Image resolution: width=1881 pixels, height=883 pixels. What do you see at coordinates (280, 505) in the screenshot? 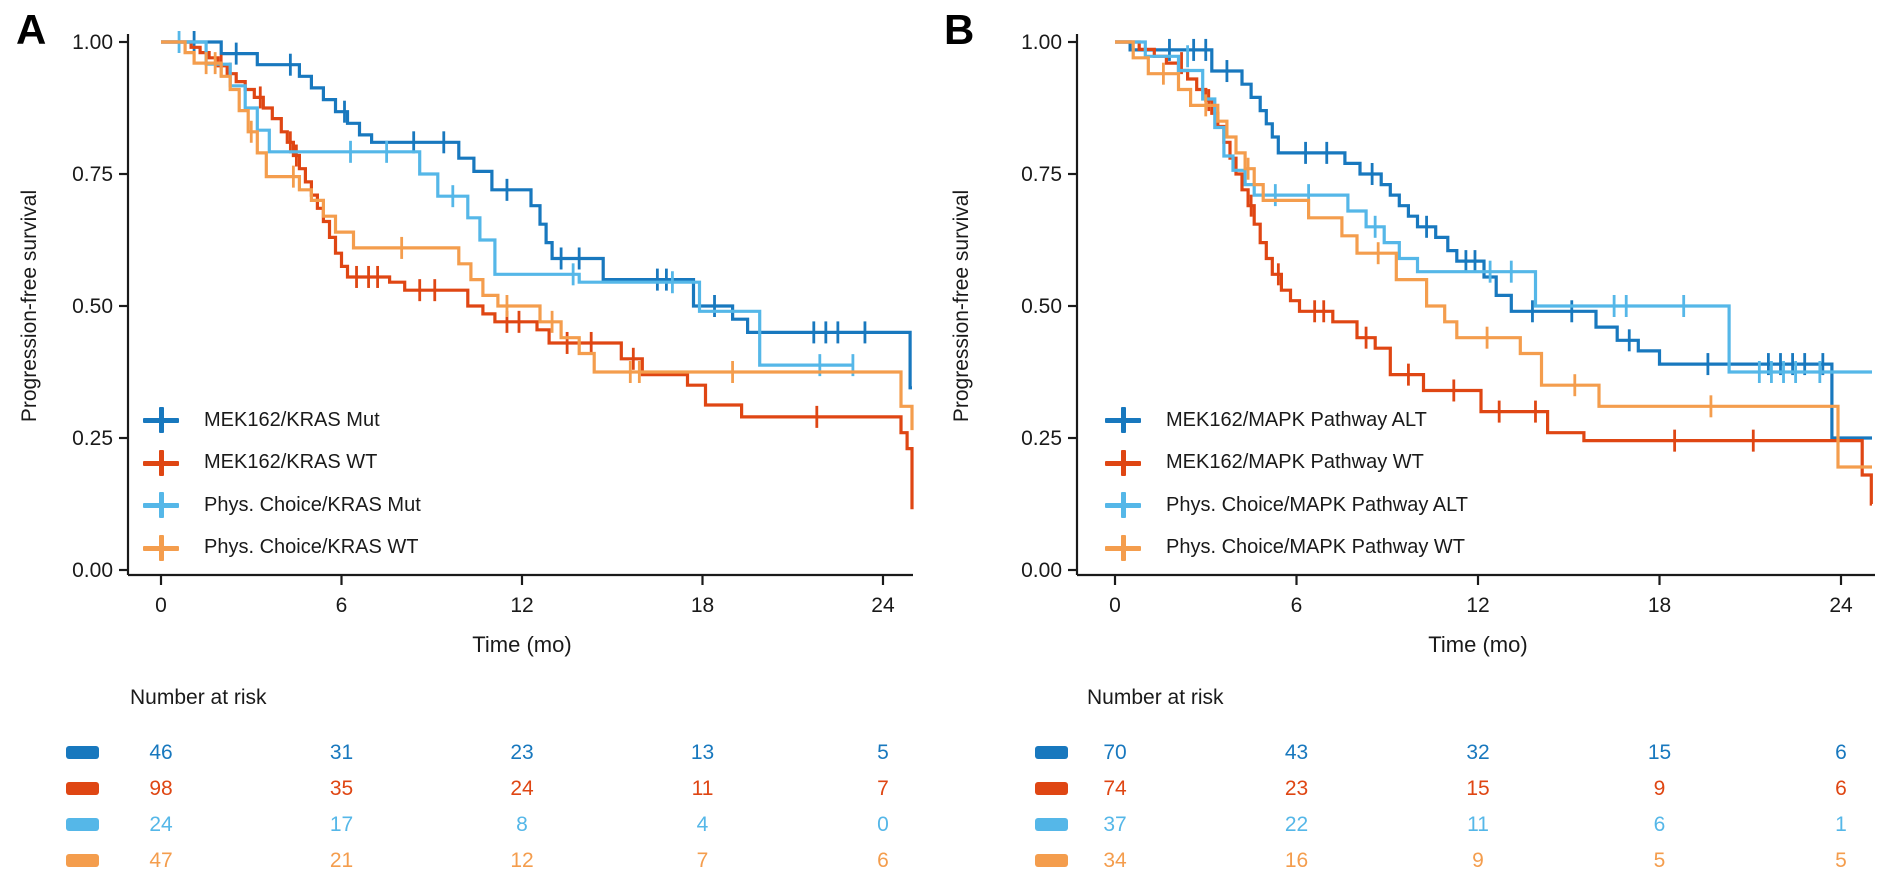
I see `legend-item: Phys. Choice/KRAS Mut` at bounding box center [280, 505].